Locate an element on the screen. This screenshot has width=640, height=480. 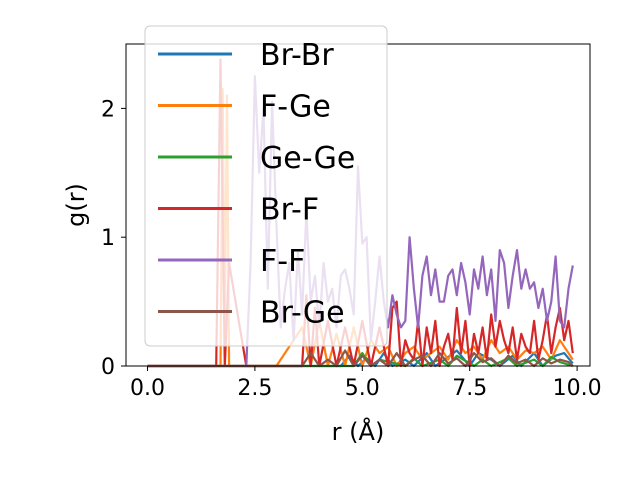
y-axis: 0 1 2 is located at coordinates (113, 238).